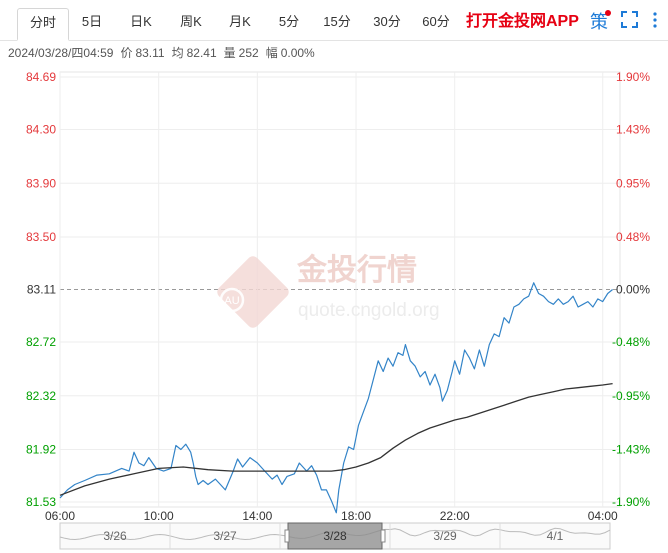 This screenshot has width=668, height=553. I want to click on info-avg: 82.41, so click(201, 53).